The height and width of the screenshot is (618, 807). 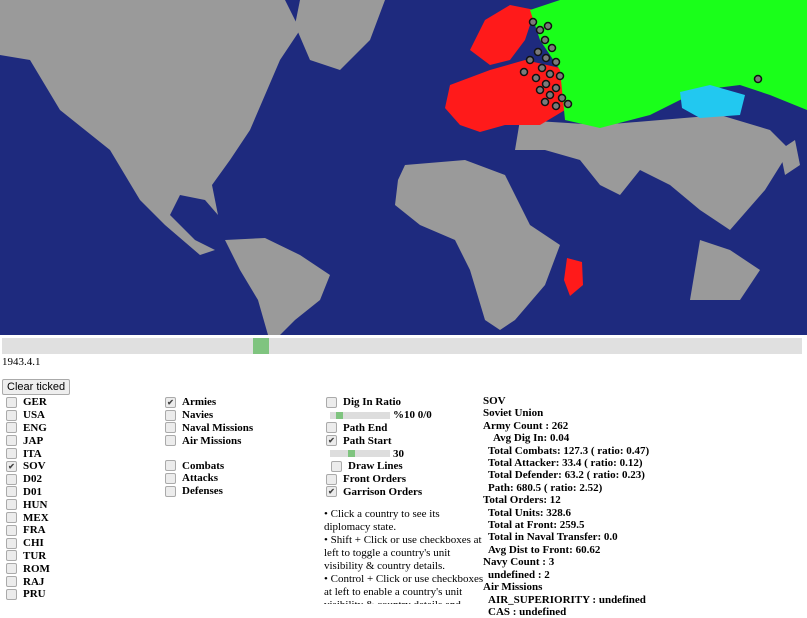 I want to click on timeline-slider, so click(x=402, y=346).